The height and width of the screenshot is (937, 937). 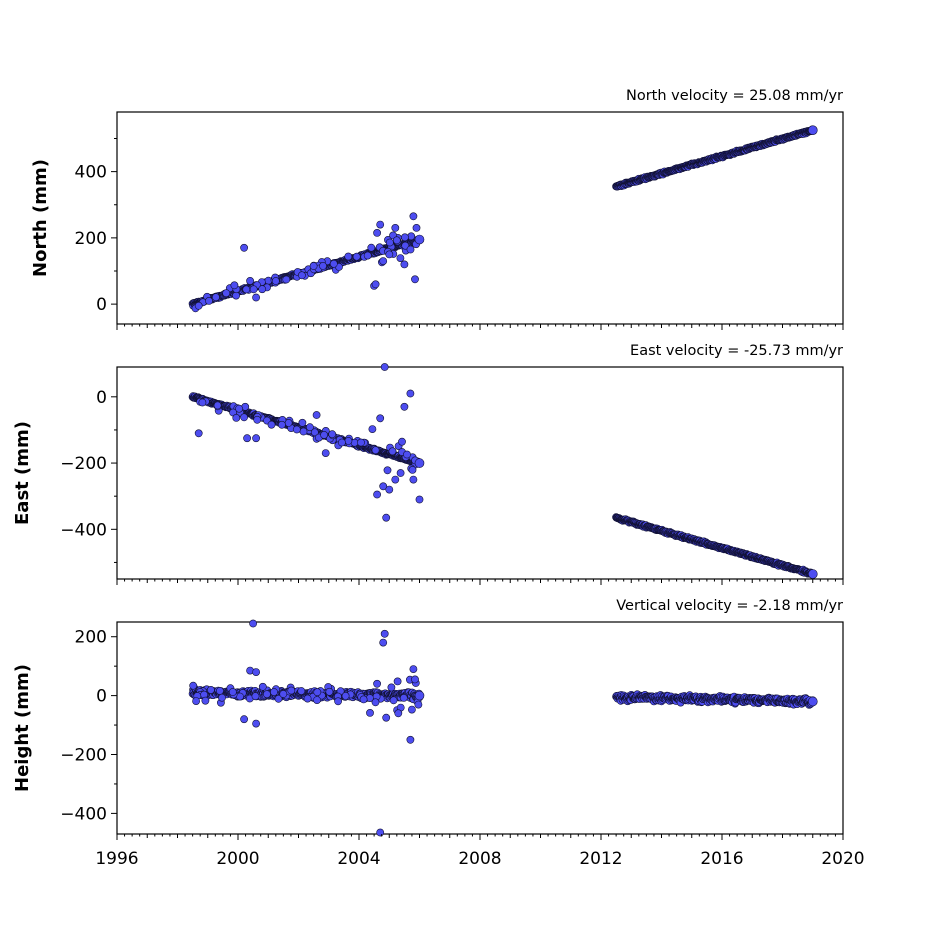 I want to click on height-y-tick-label: 0, so click(x=101, y=697).